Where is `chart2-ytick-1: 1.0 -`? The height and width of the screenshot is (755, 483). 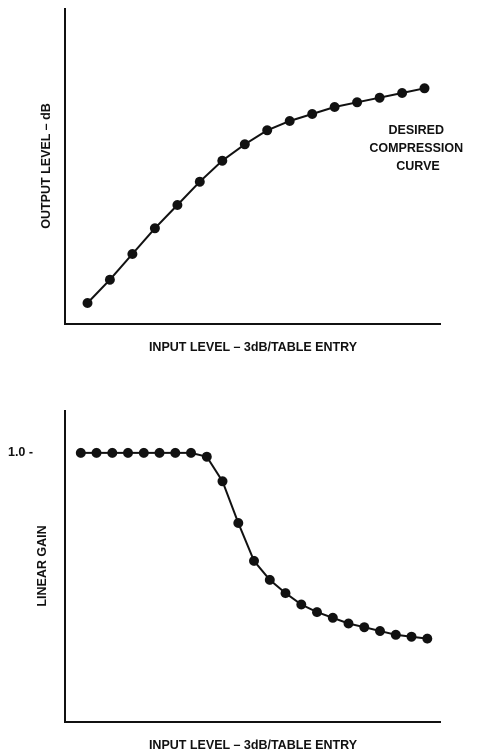
chart2-ytick-1: 1.0 - is located at coordinates (20, 452).